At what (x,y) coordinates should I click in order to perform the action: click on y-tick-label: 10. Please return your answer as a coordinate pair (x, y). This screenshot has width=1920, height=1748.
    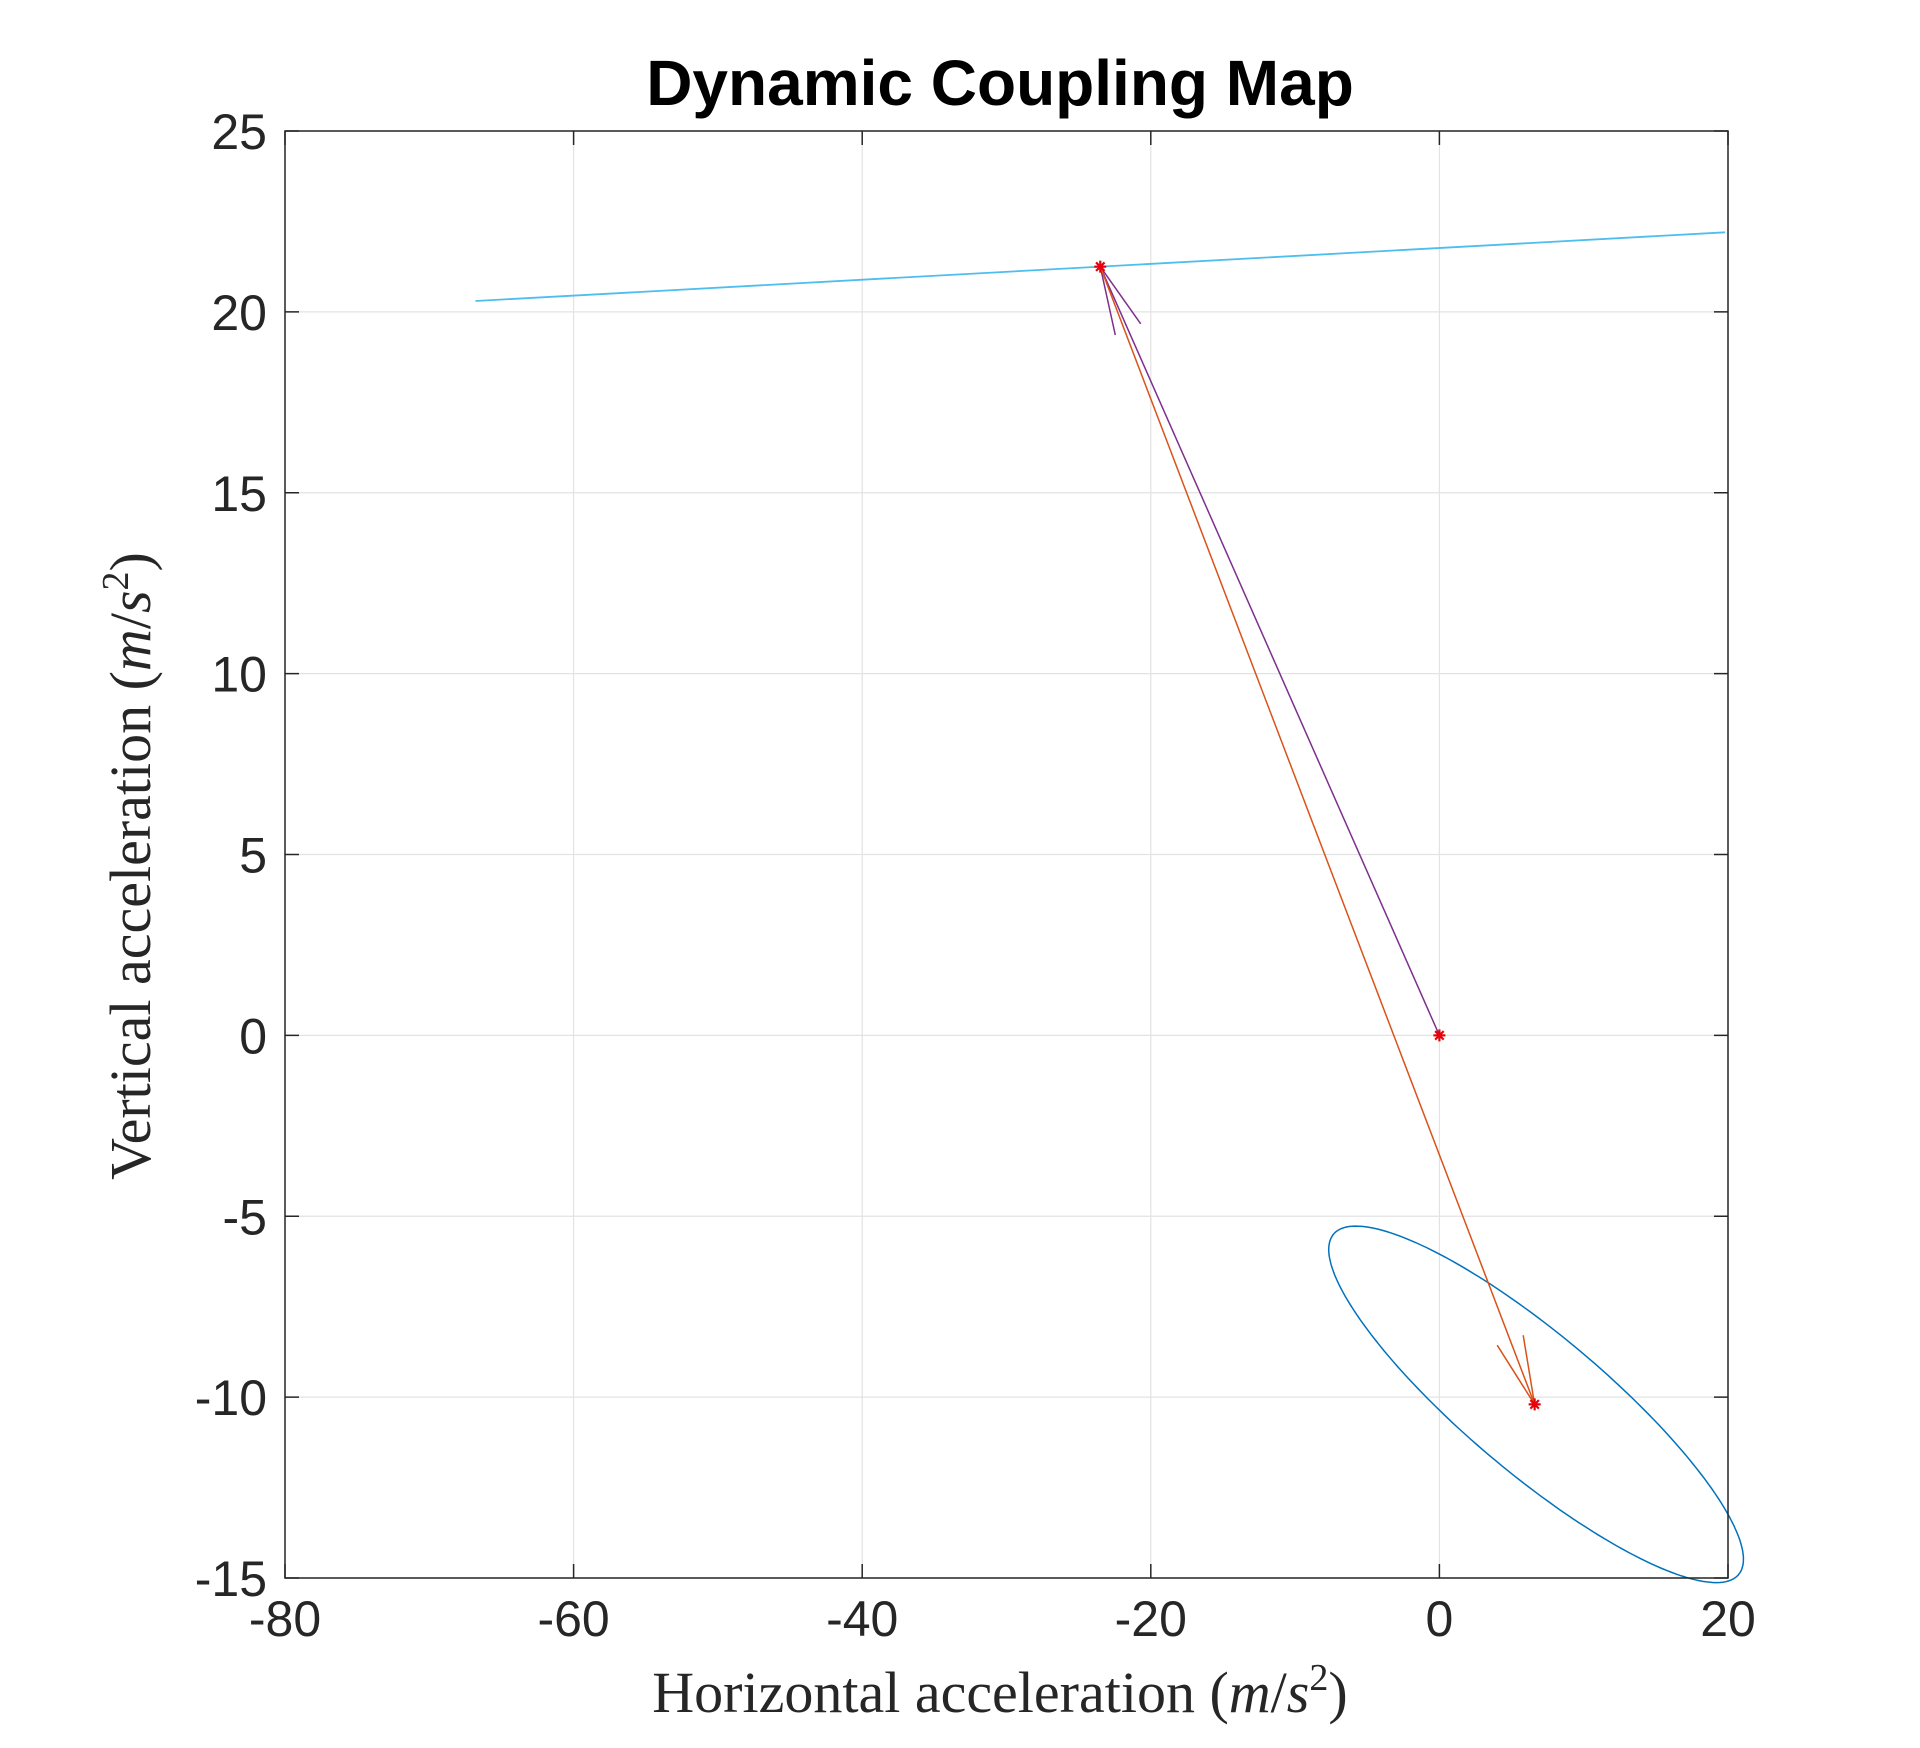
    Looking at the image, I should click on (239, 675).